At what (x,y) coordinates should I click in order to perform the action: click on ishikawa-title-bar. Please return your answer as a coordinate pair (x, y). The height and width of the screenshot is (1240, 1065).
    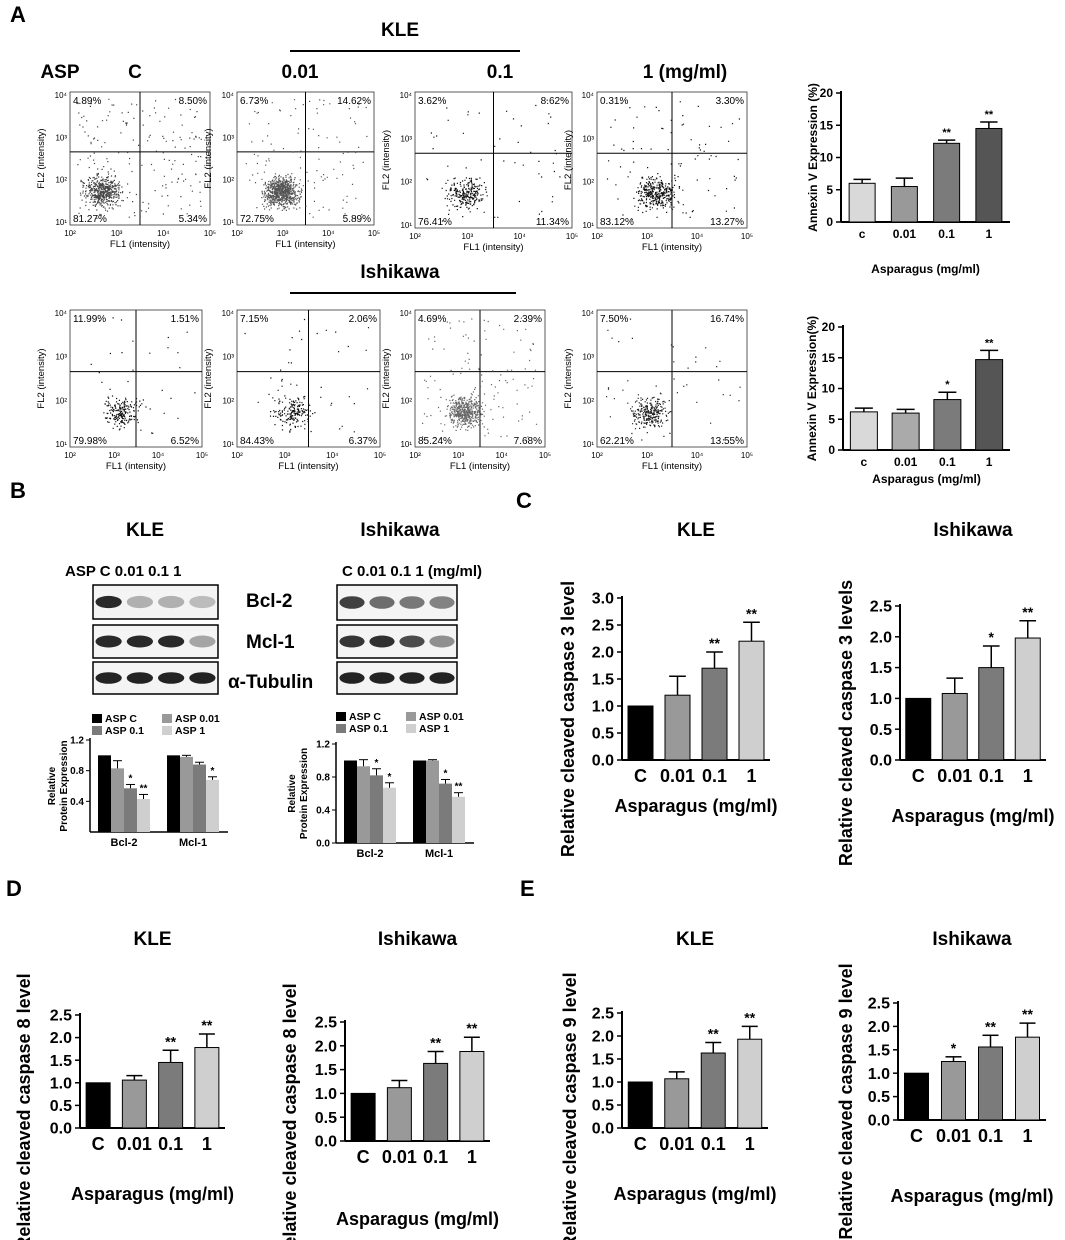
    Looking at the image, I should click on (403, 293).